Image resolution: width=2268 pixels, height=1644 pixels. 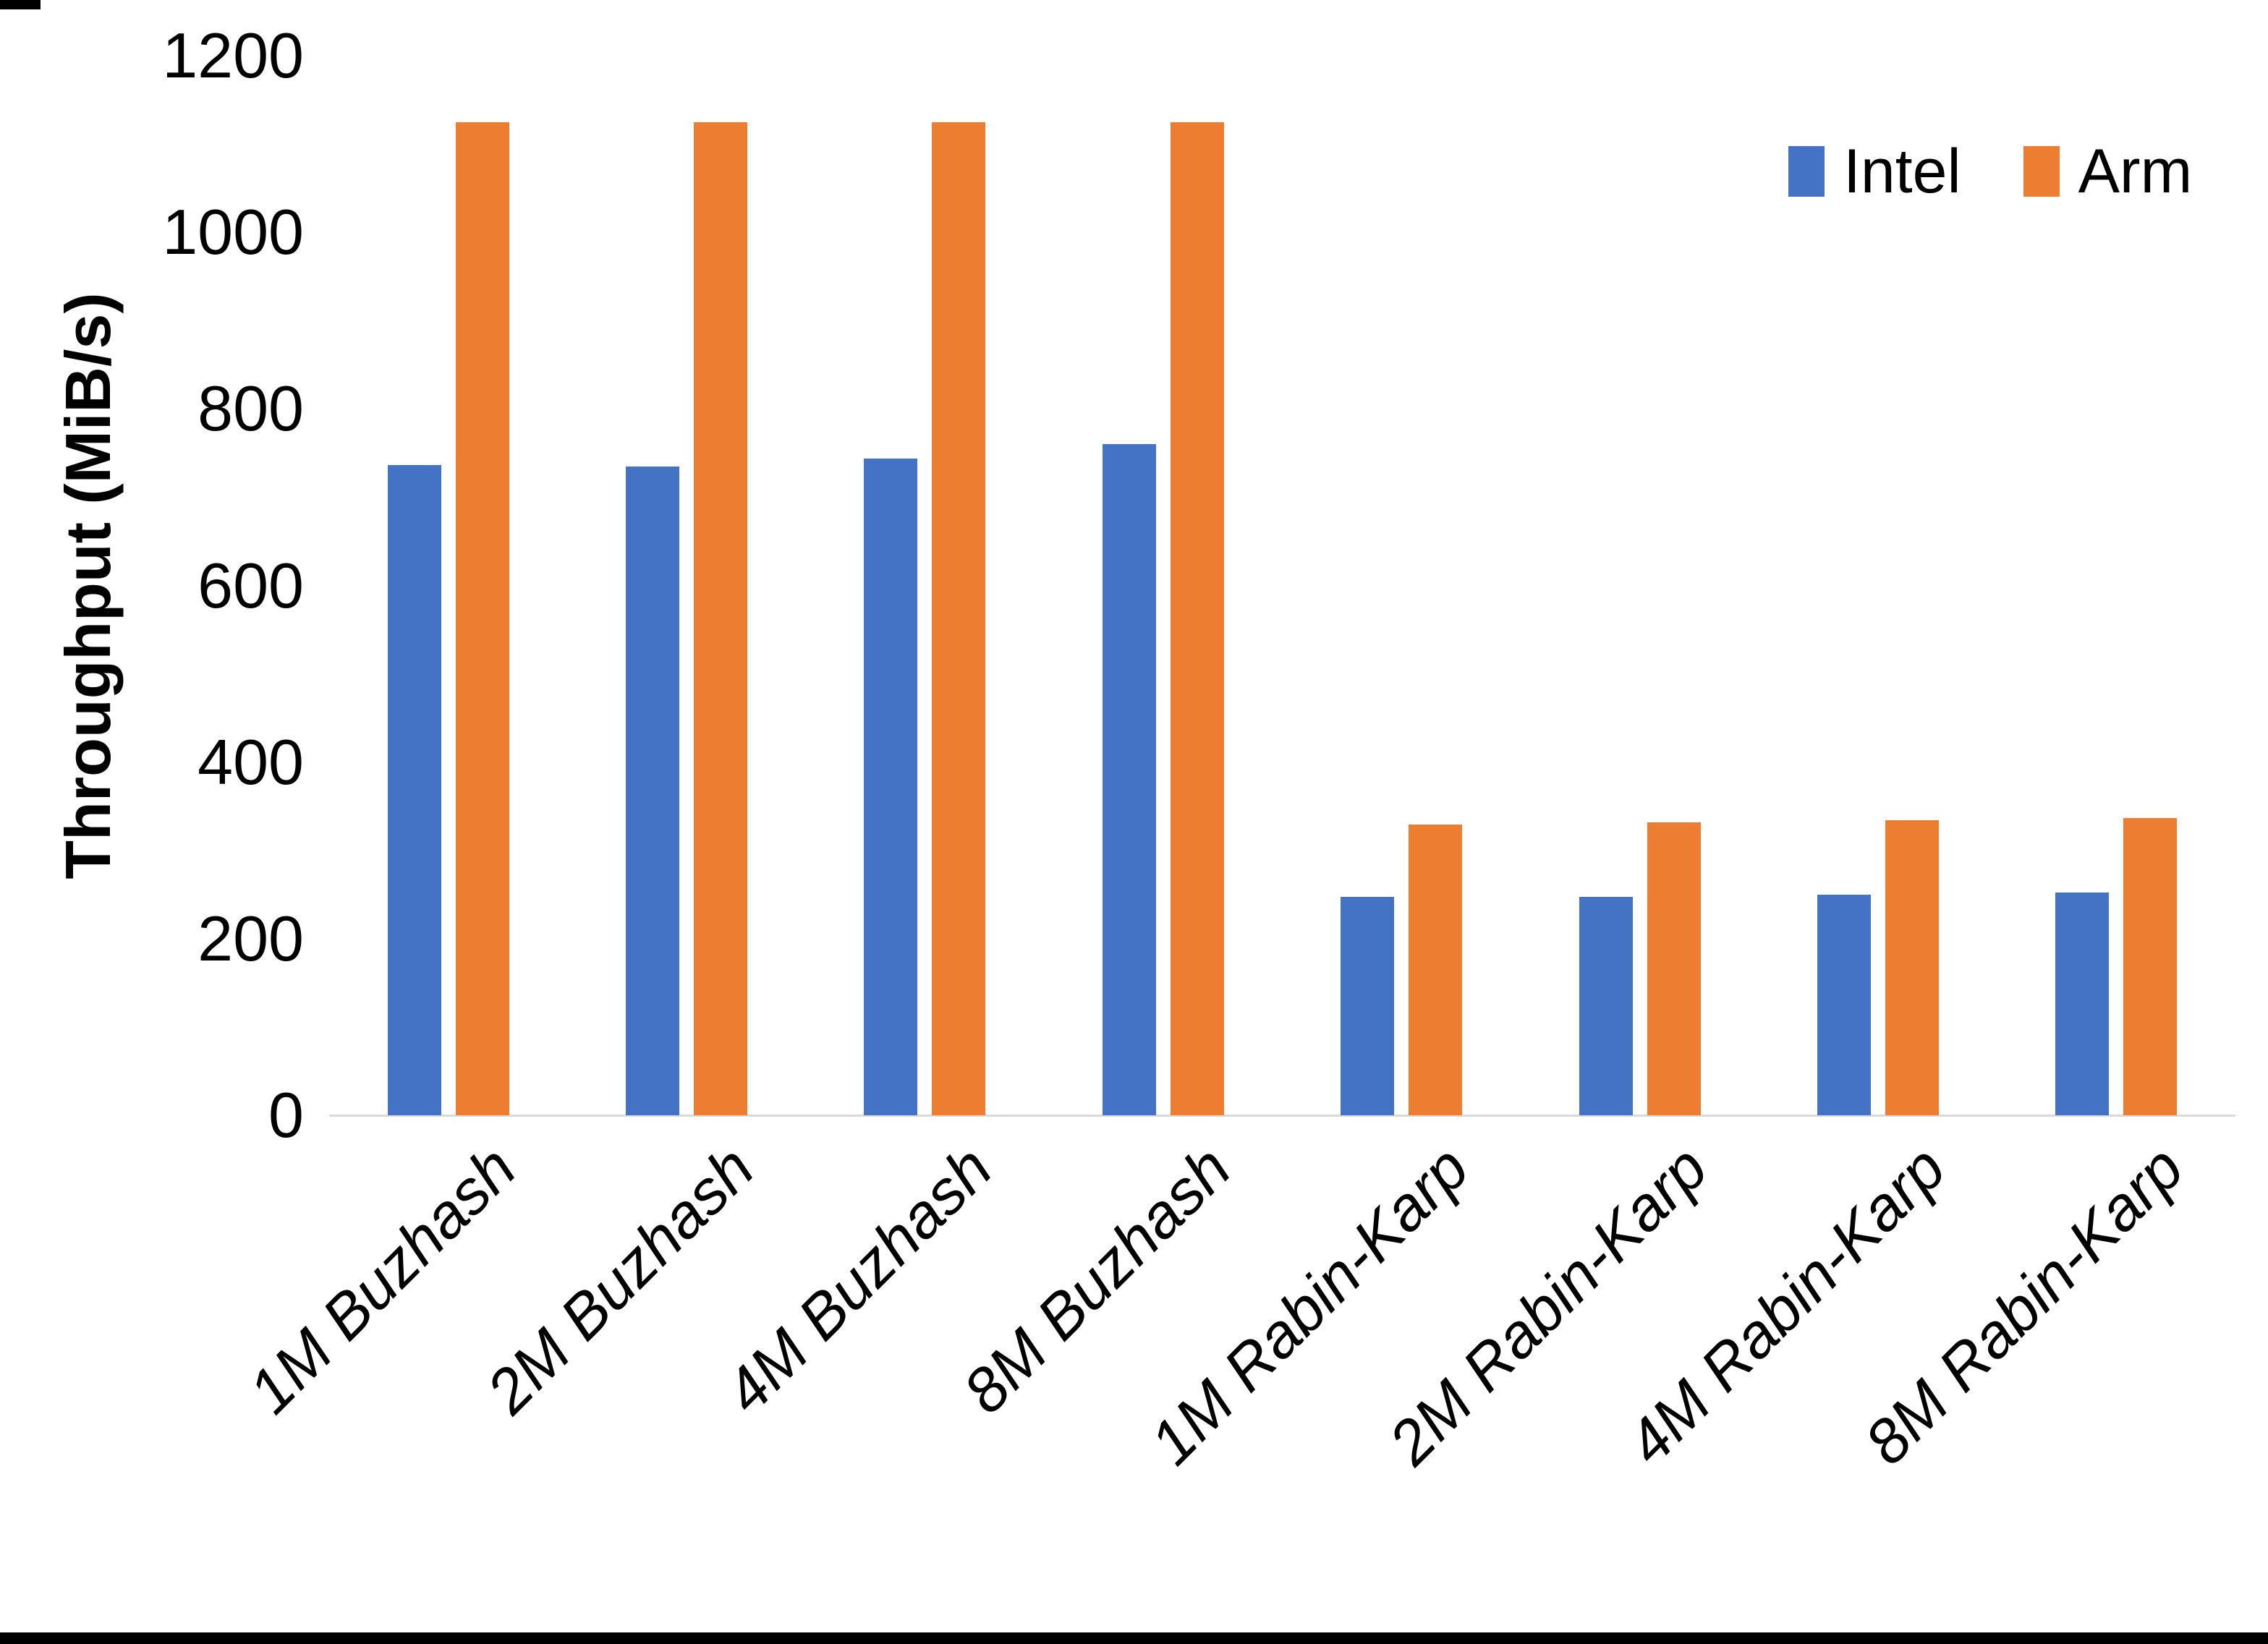 What do you see at coordinates (1134, 1638) in the screenshot?
I see `bottom-border` at bounding box center [1134, 1638].